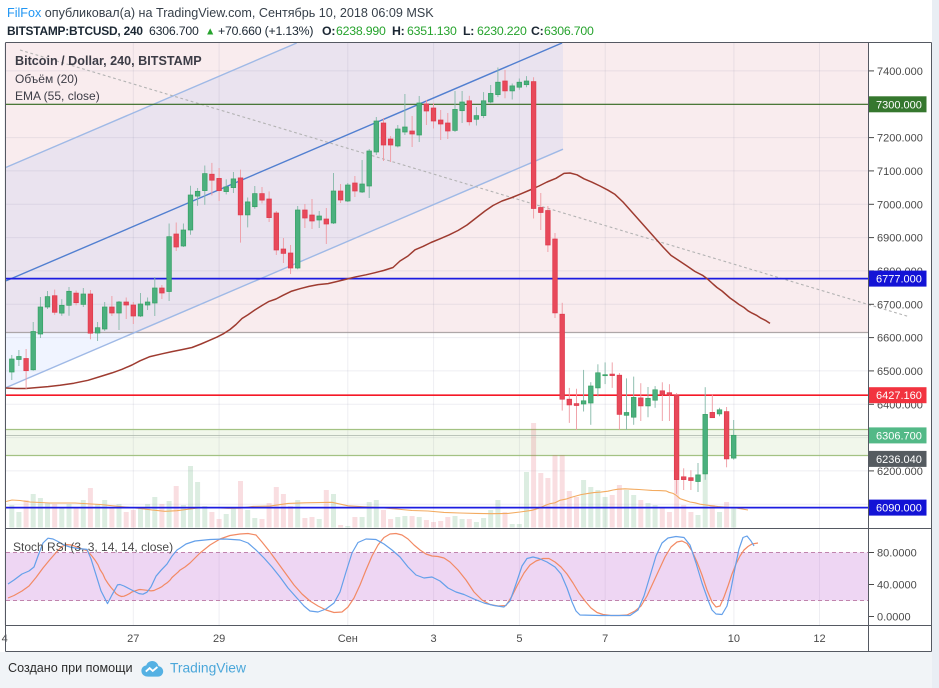 The image size is (939, 688). Describe the element at coordinates (328, 31) in the screenshot. I see `svg-text: O:` at that location.